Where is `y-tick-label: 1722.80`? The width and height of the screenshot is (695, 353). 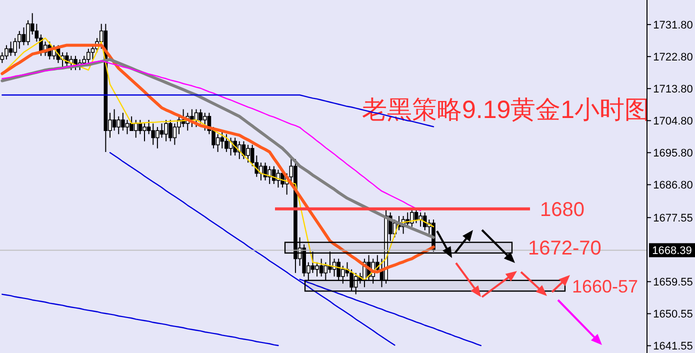
y-tick-label: 1722.80 is located at coordinates (673, 58).